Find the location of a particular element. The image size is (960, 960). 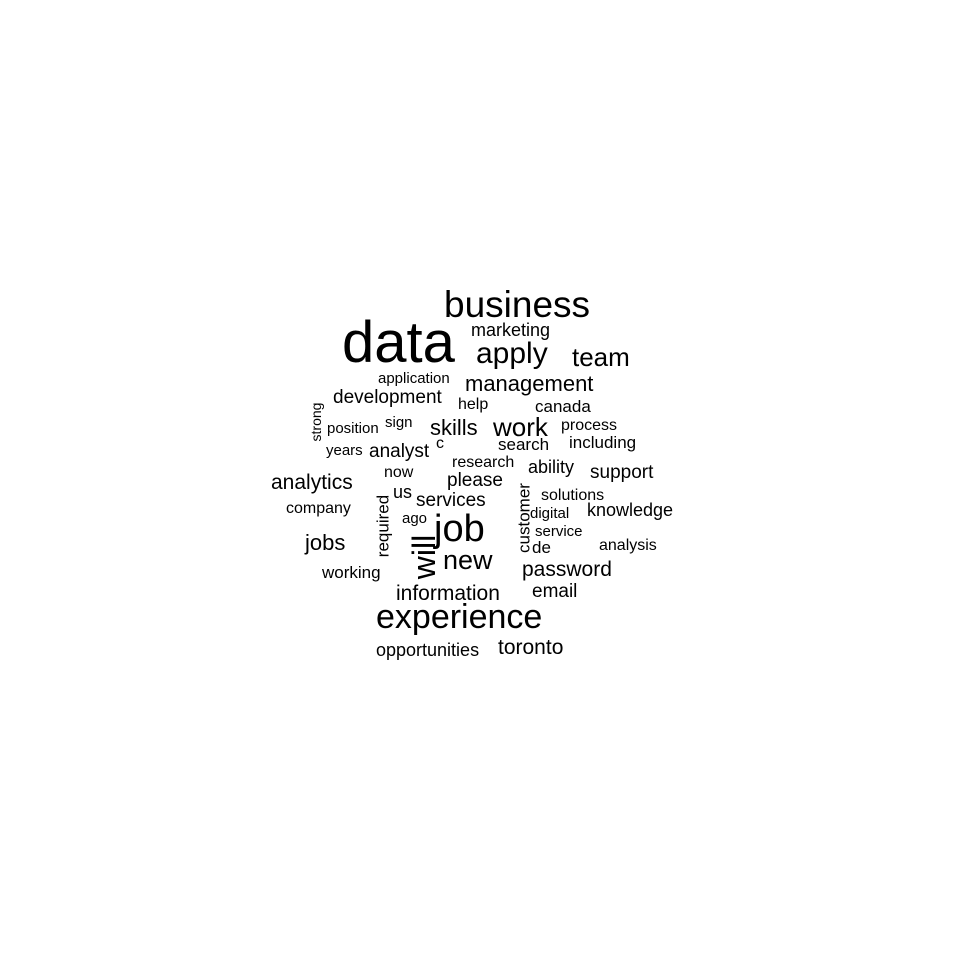

word-ago: ago is located at coordinates (415, 518).